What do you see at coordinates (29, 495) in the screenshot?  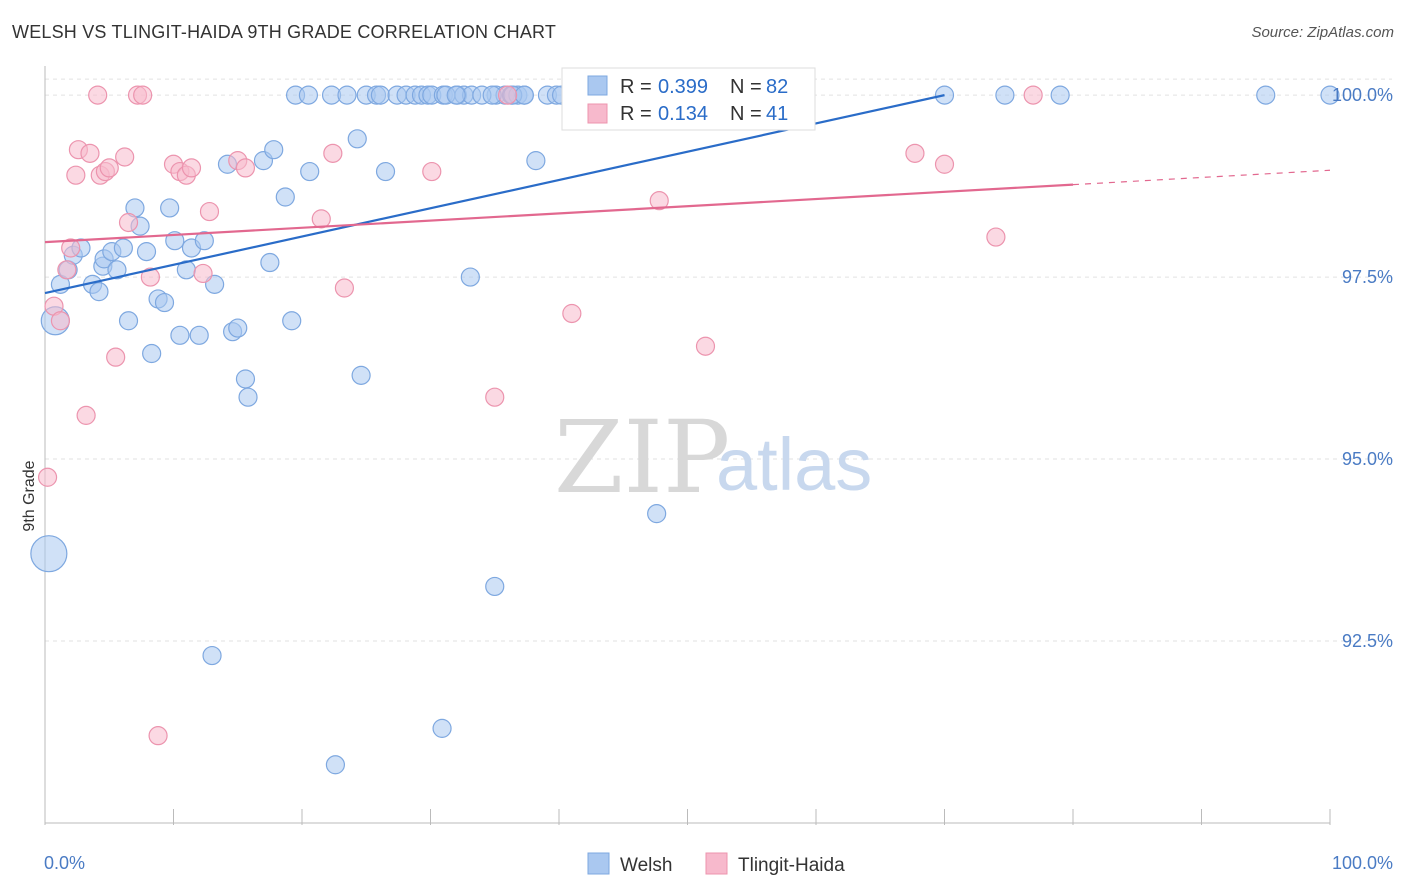 I see `y-axis-label: 9th Grade` at bounding box center [29, 495].